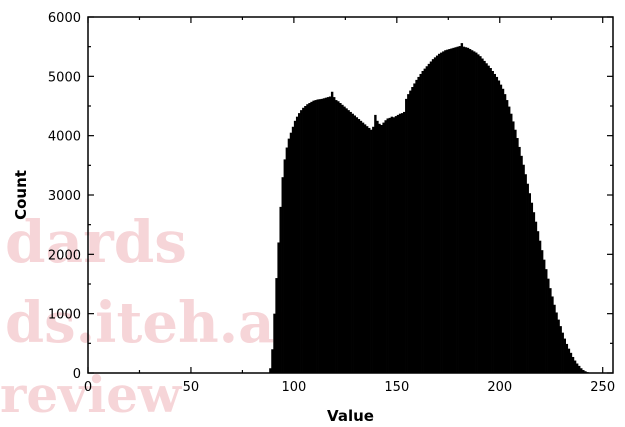  I want to click on y-tick-label: 1000, so click(64, 315).